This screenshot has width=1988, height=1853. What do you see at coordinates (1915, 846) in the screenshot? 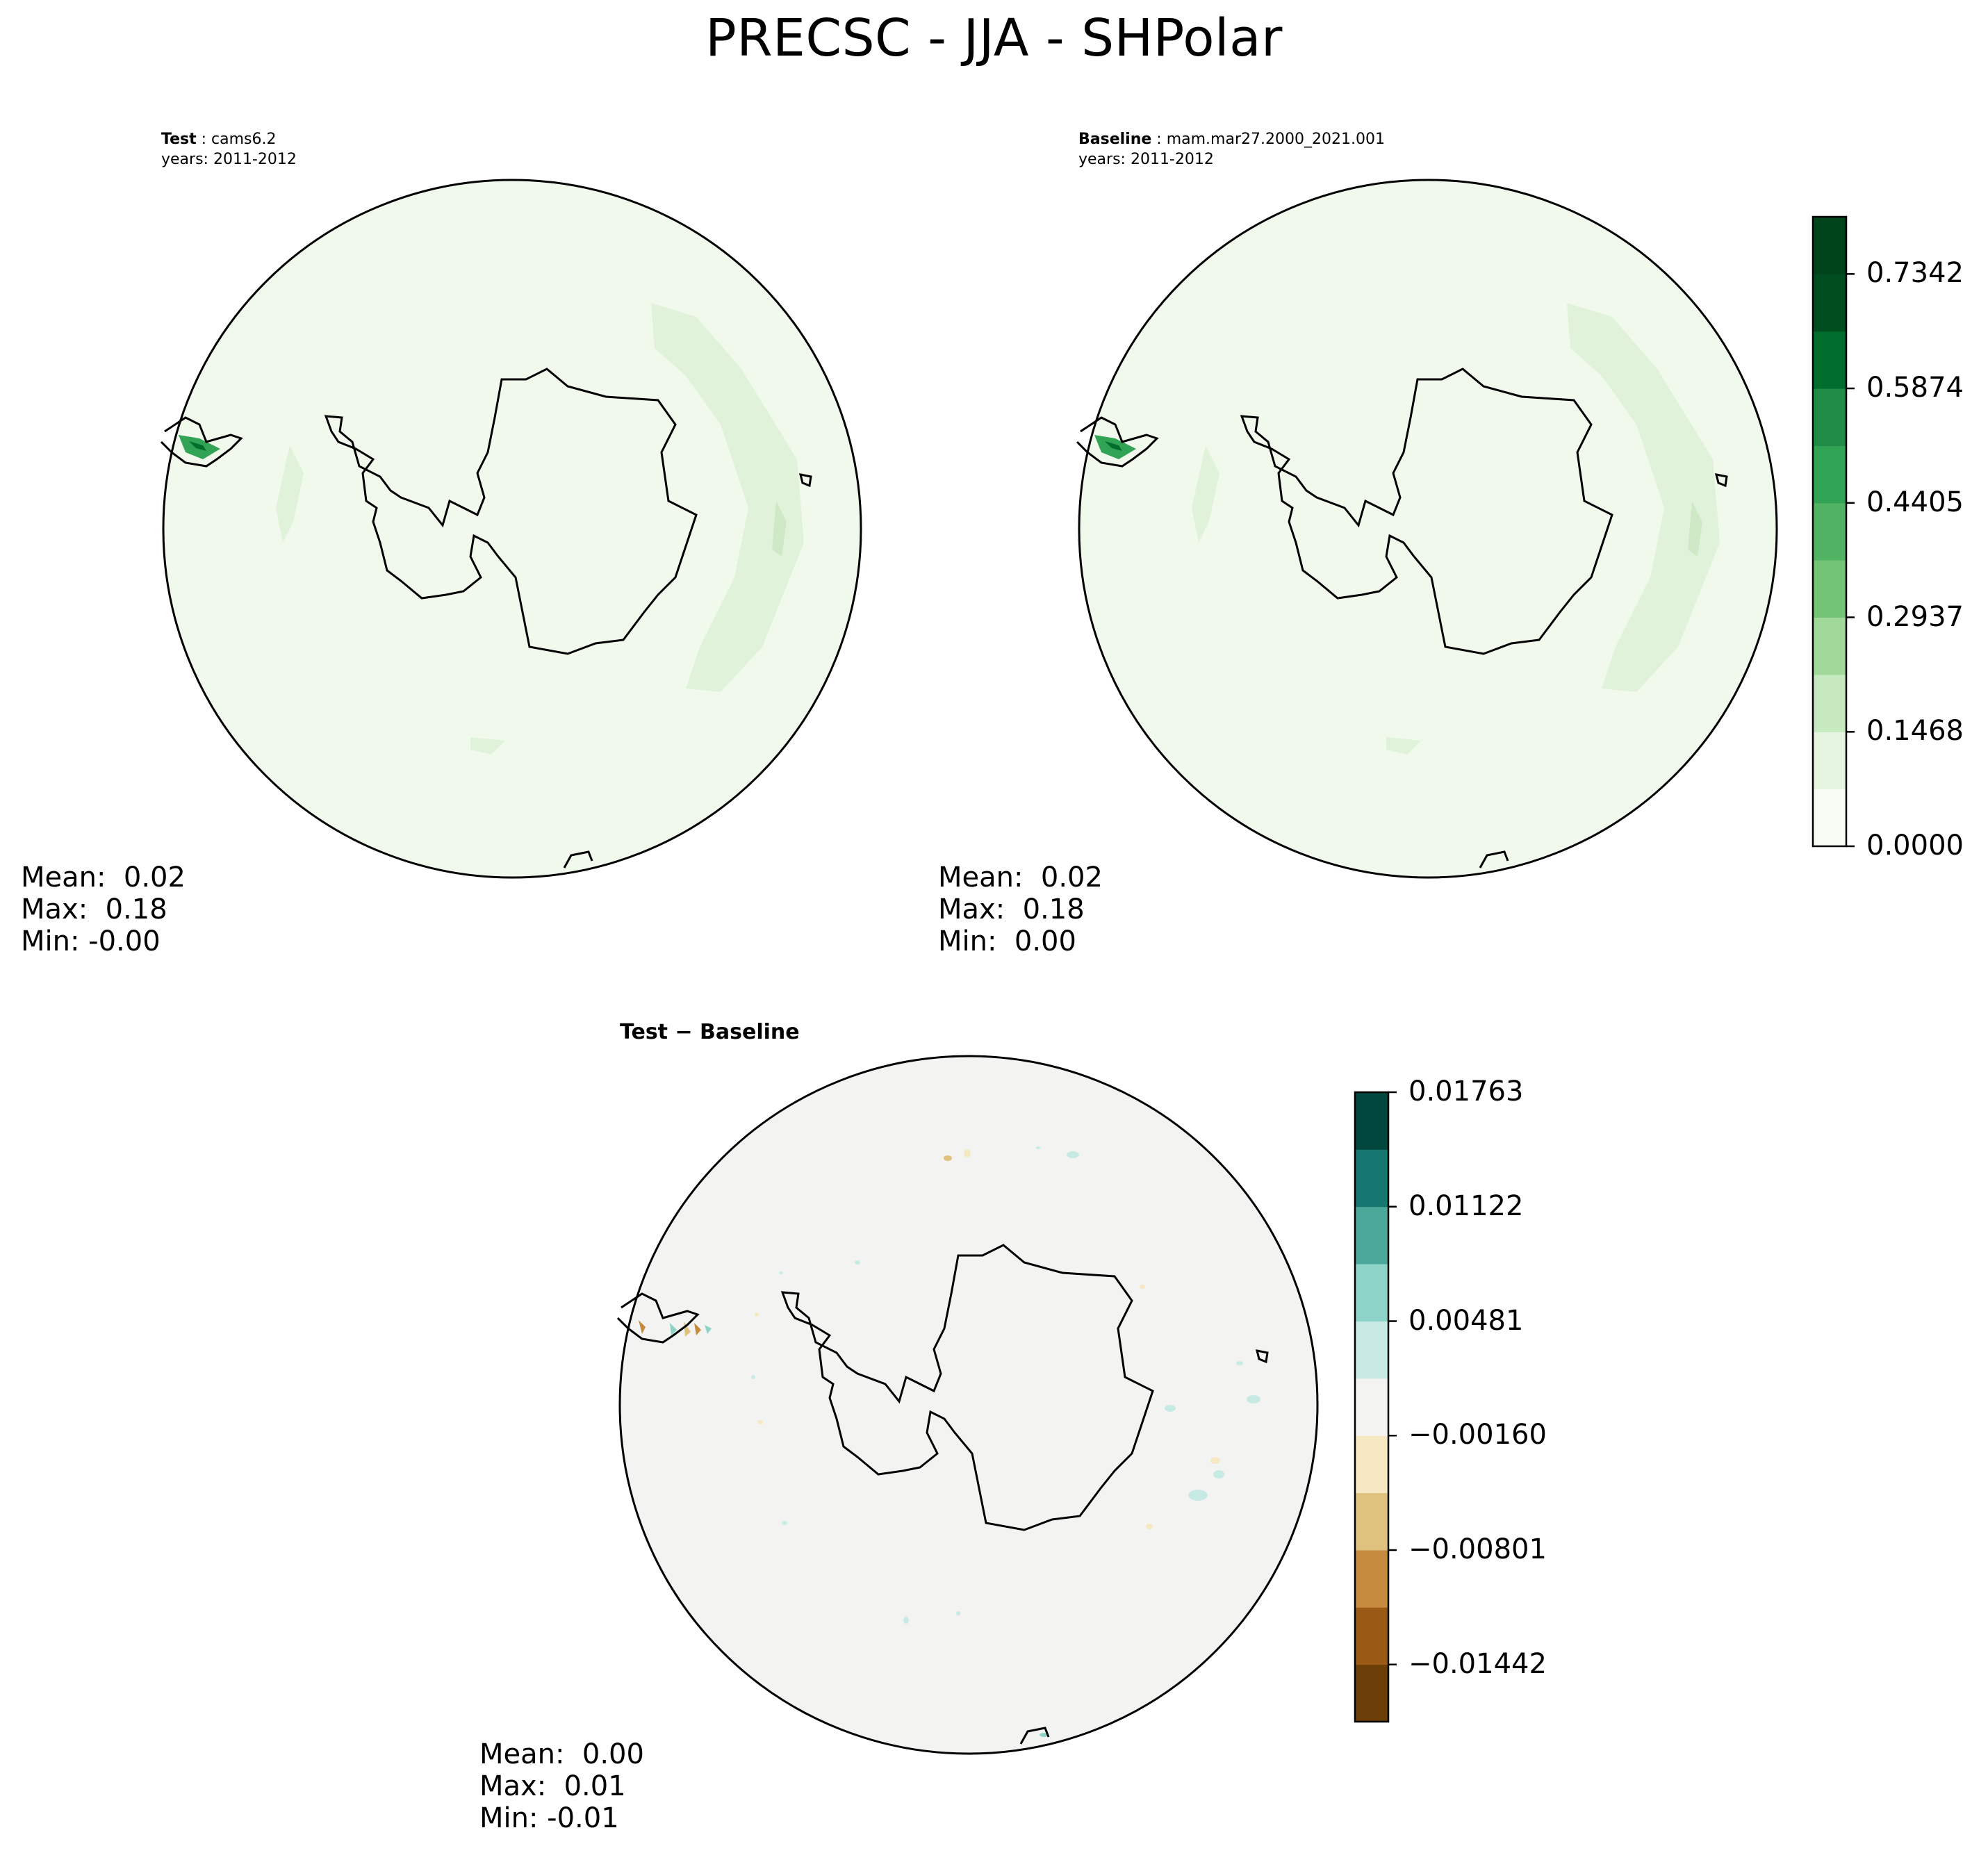
I see `main-colorbar-tick-label: 0.0000` at bounding box center [1915, 846].